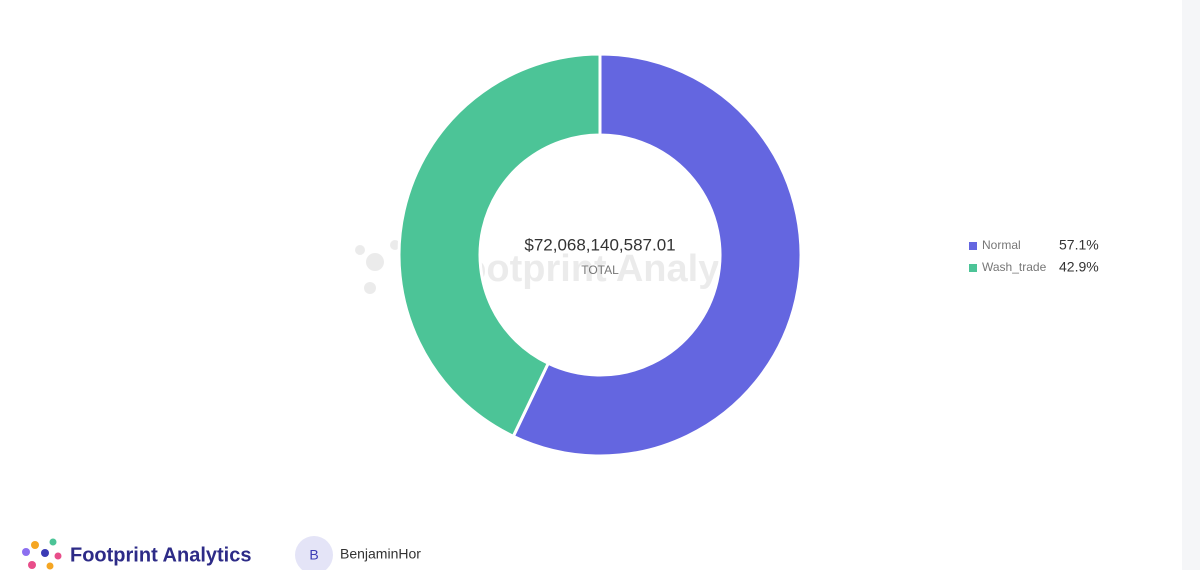 The image size is (1200, 570). What do you see at coordinates (1079, 245) in the screenshot?
I see `legend-value: 57.1%` at bounding box center [1079, 245].